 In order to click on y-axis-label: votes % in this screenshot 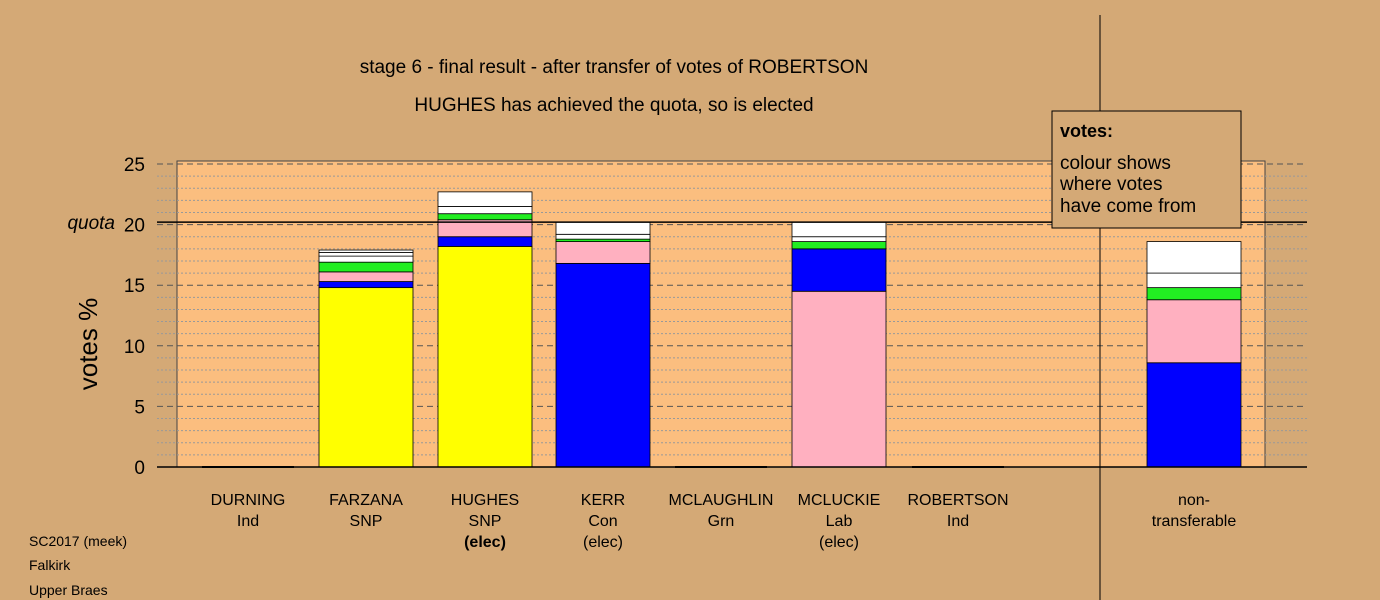, I will do `click(88, 344)`.